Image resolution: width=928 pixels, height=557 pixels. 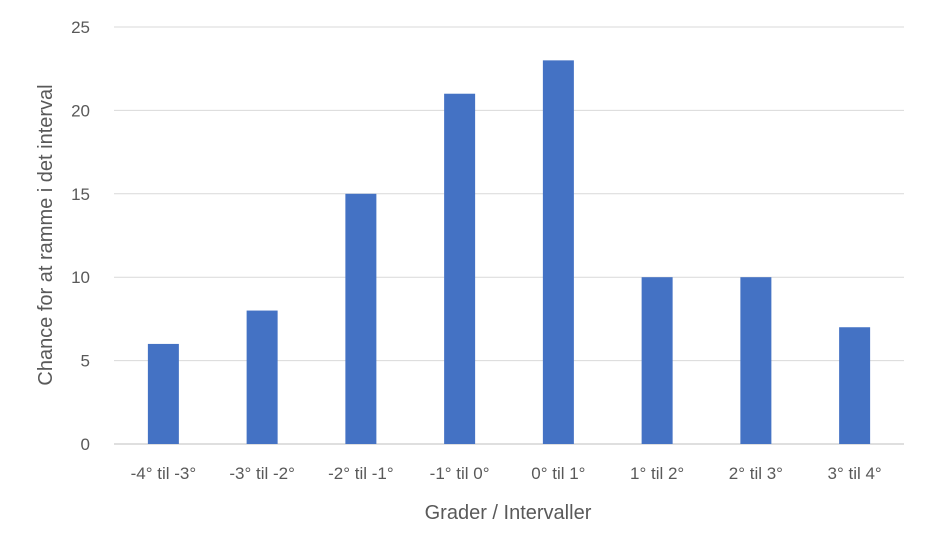 What do you see at coordinates (508, 513) in the screenshot?
I see `x-axis-title: Grader / Intervaller` at bounding box center [508, 513].